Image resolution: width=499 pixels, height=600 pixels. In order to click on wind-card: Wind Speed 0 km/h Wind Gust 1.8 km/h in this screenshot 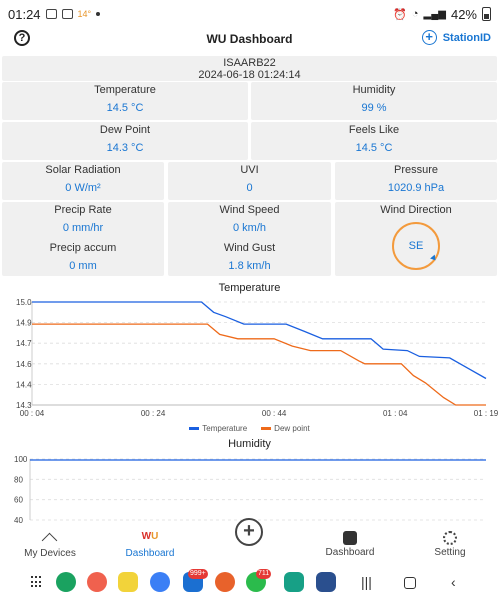, I will do `click(249, 239)`.